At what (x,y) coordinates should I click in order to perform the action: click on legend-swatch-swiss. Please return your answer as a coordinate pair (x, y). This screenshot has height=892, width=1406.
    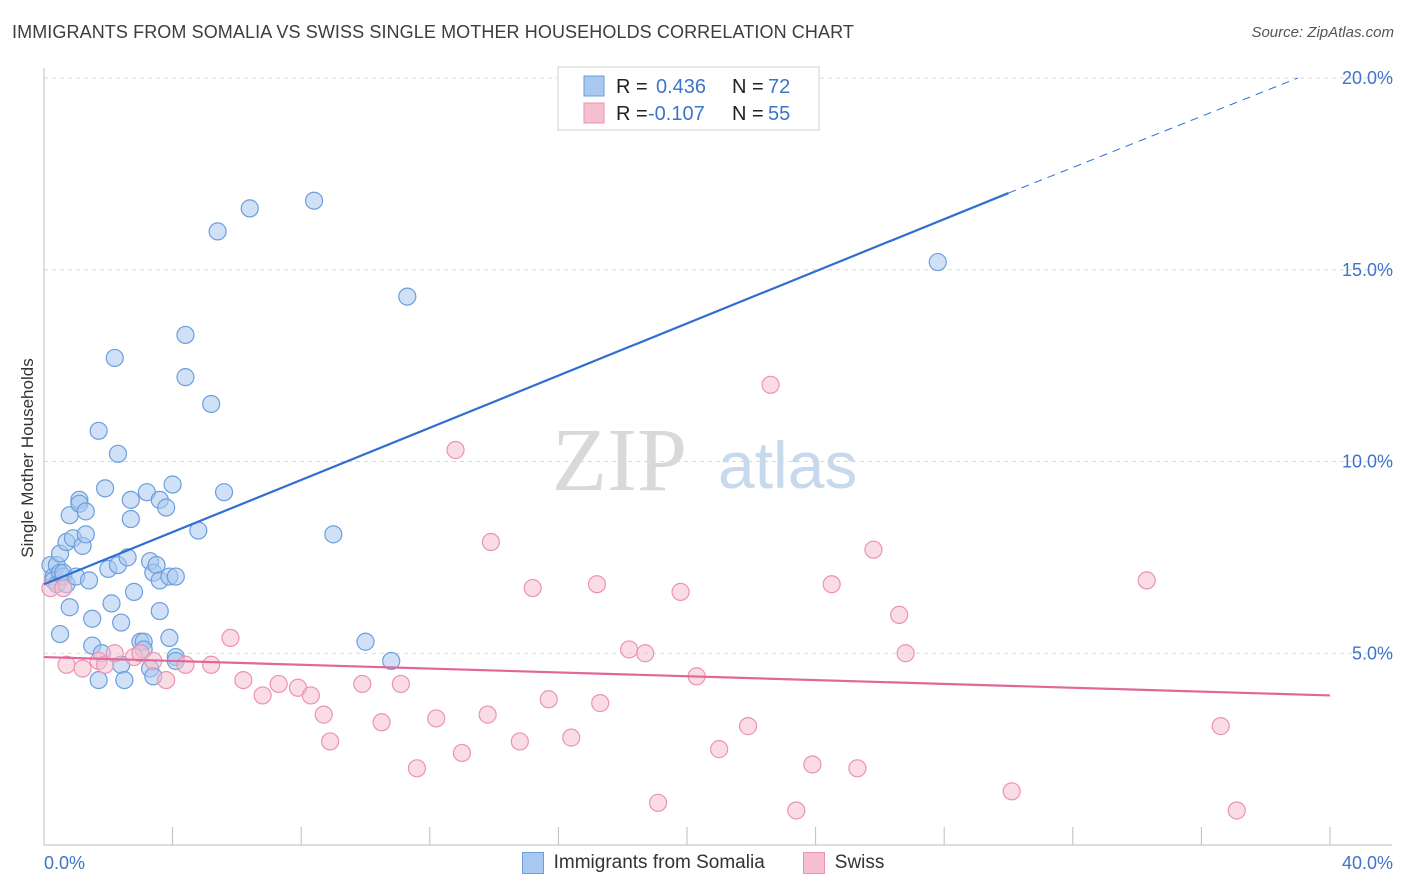
    Looking at the image, I should click on (594, 113).